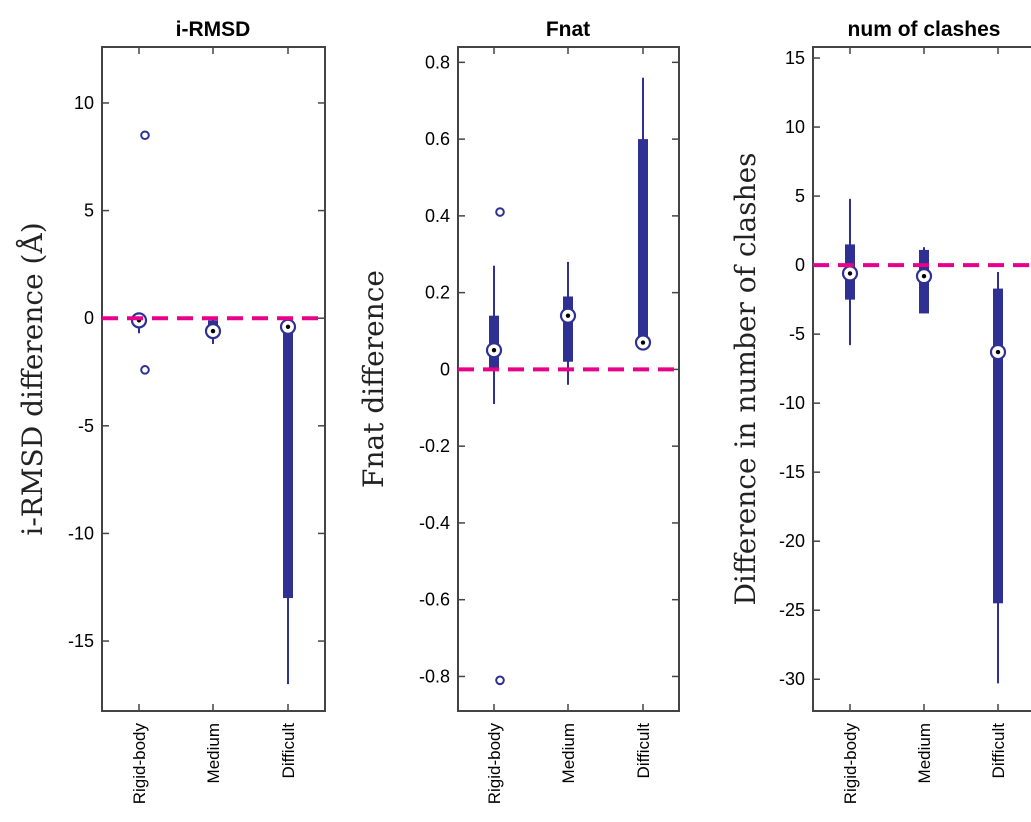 This screenshot has width=1031, height=822. I want to click on y-tick-label: 15, so click(795, 58).